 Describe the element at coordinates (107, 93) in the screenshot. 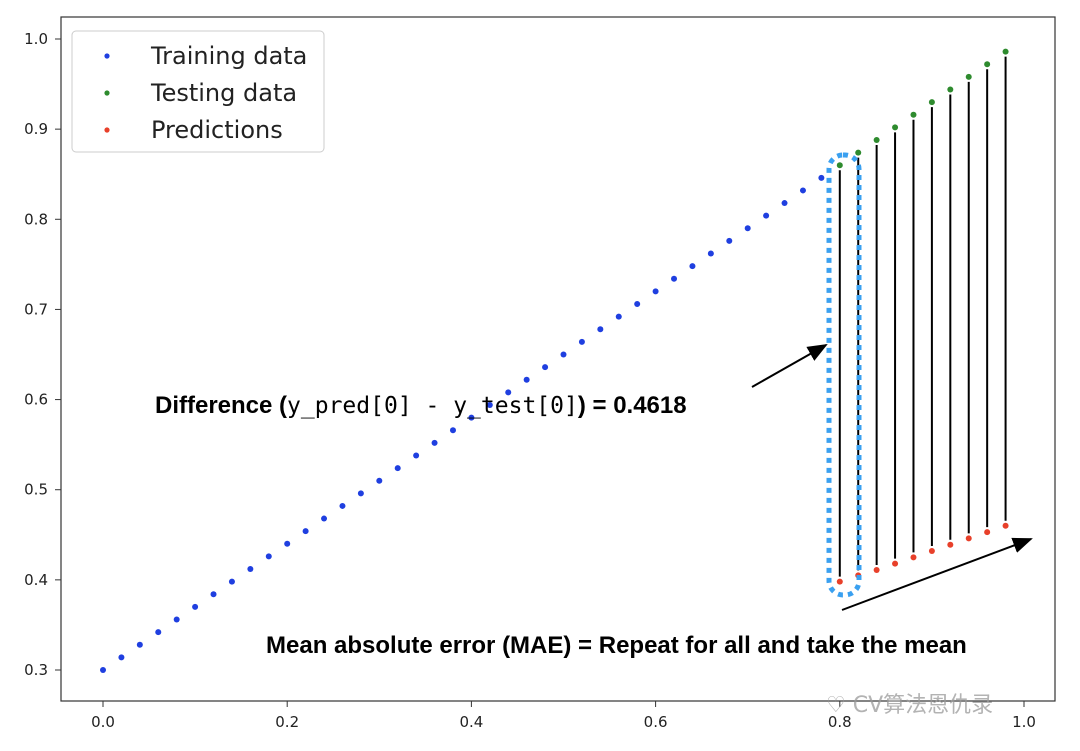

I see `legend-marker-testing` at that location.